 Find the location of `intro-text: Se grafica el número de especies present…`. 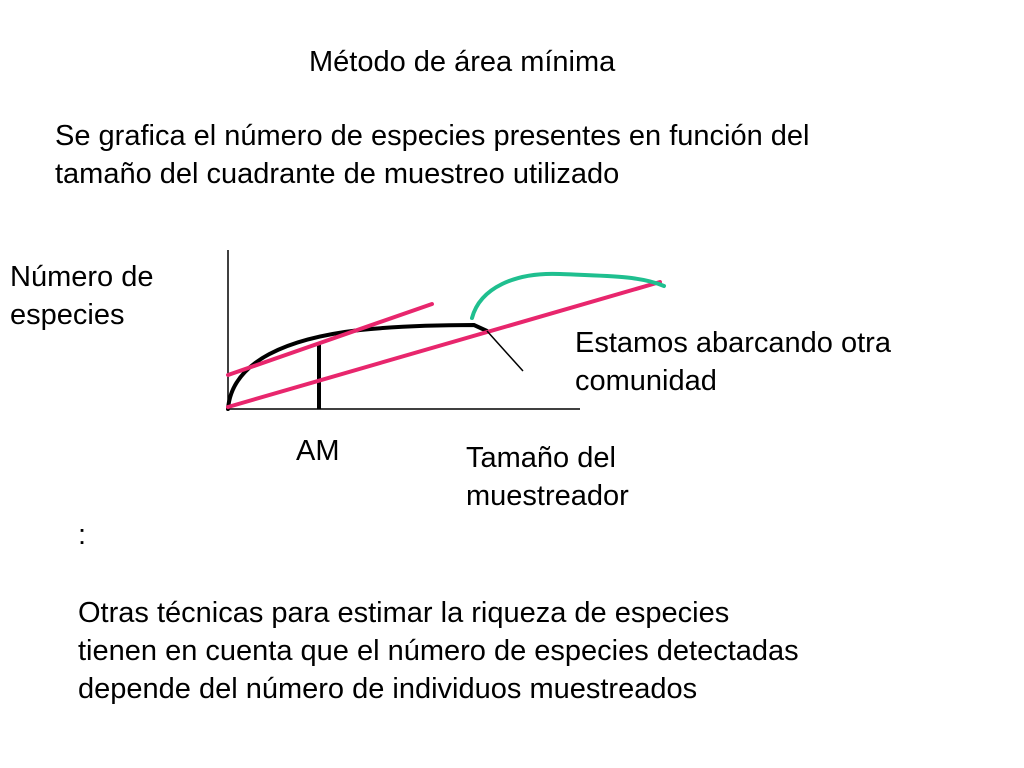

intro-text: Se grafica el número de especies present… is located at coordinates (432, 155).